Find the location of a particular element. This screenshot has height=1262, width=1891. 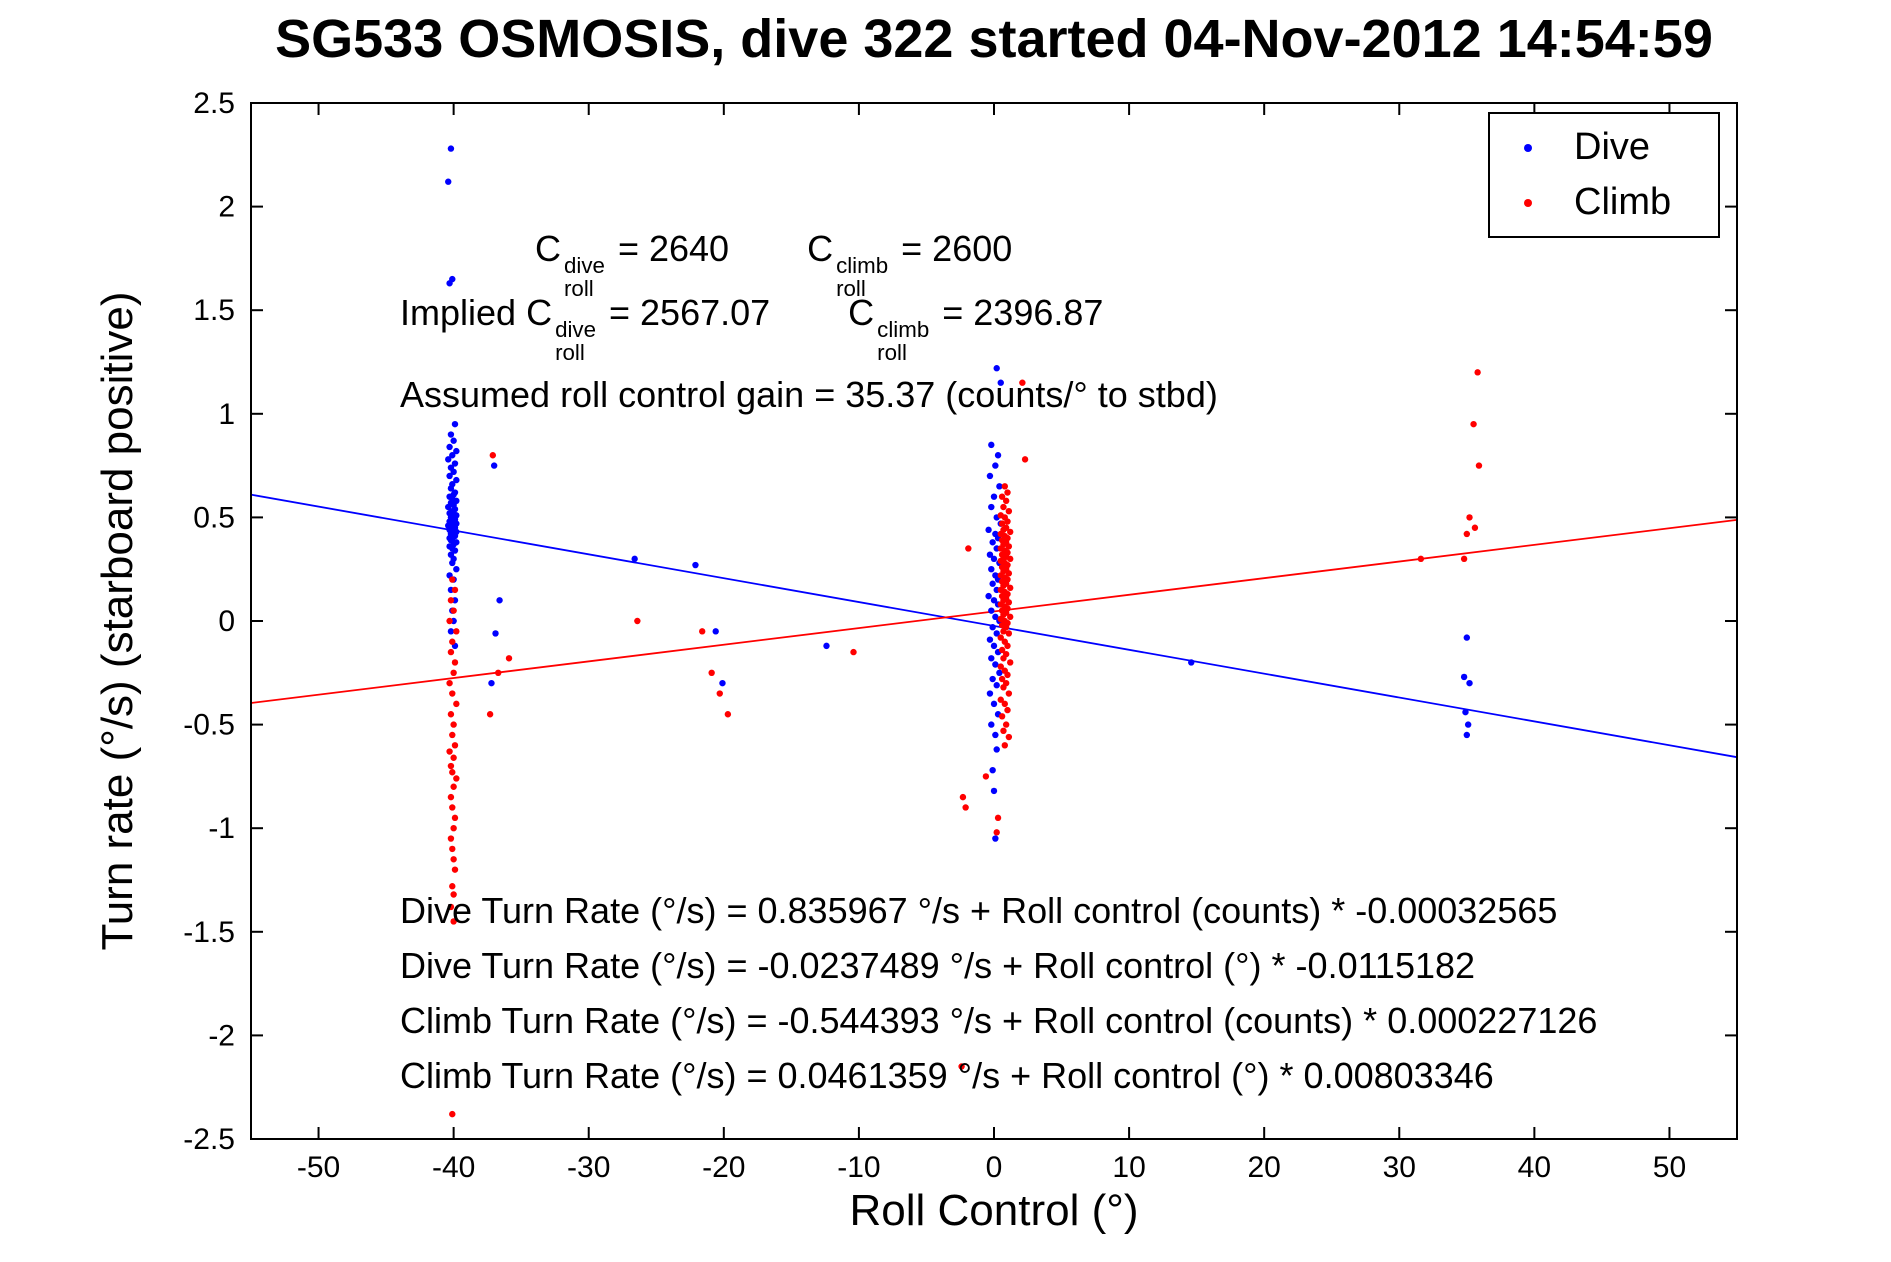

legend-item-climb: Climb is located at coordinates (1604, 202).